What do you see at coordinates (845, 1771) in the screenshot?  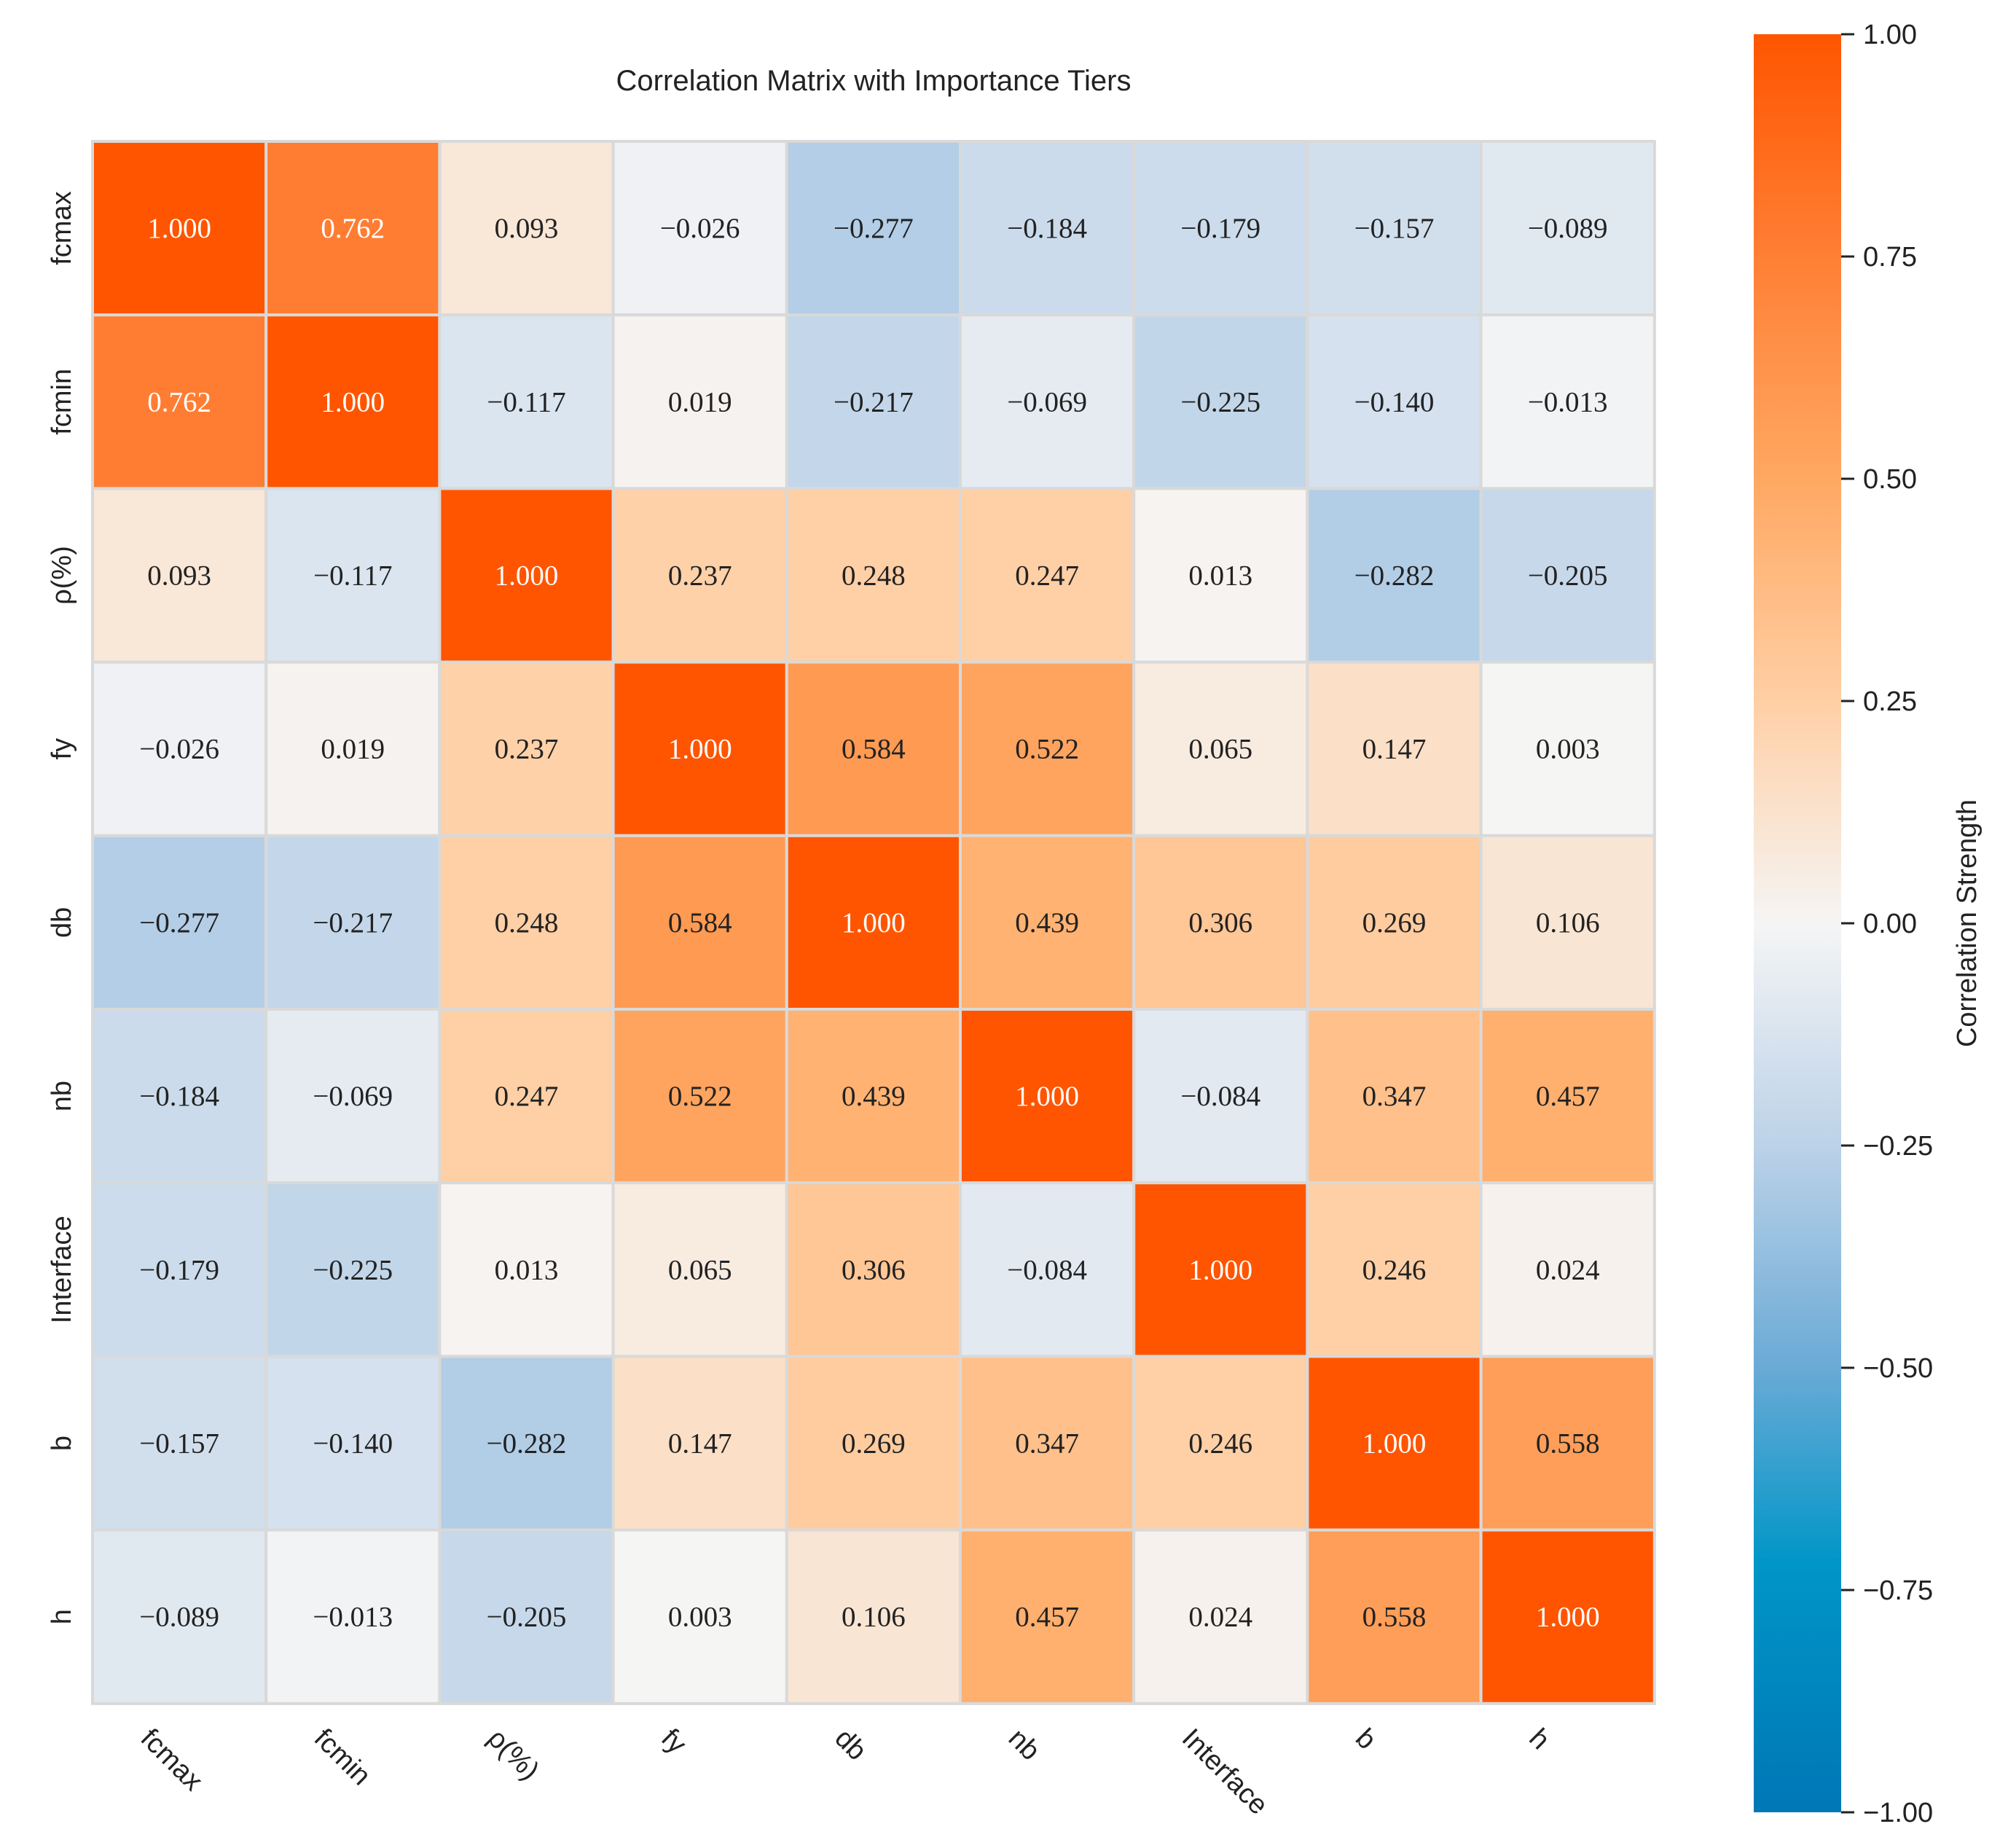 I see `x-axis-labels: fcmax fcmin ρ(%) fy db nb Interface b h` at bounding box center [845, 1771].